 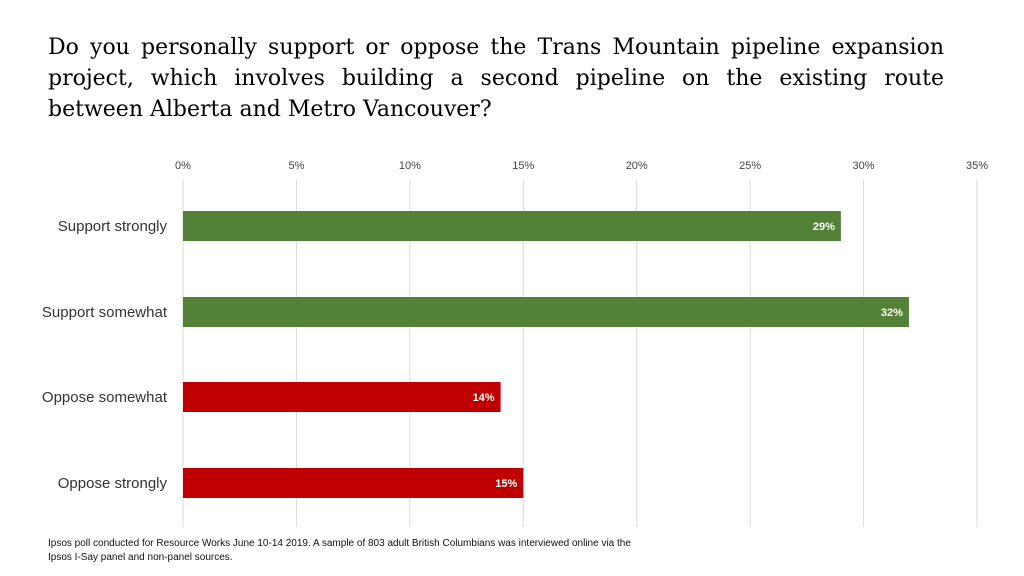 I want to click on bar-support-strongly, so click(x=512, y=226).